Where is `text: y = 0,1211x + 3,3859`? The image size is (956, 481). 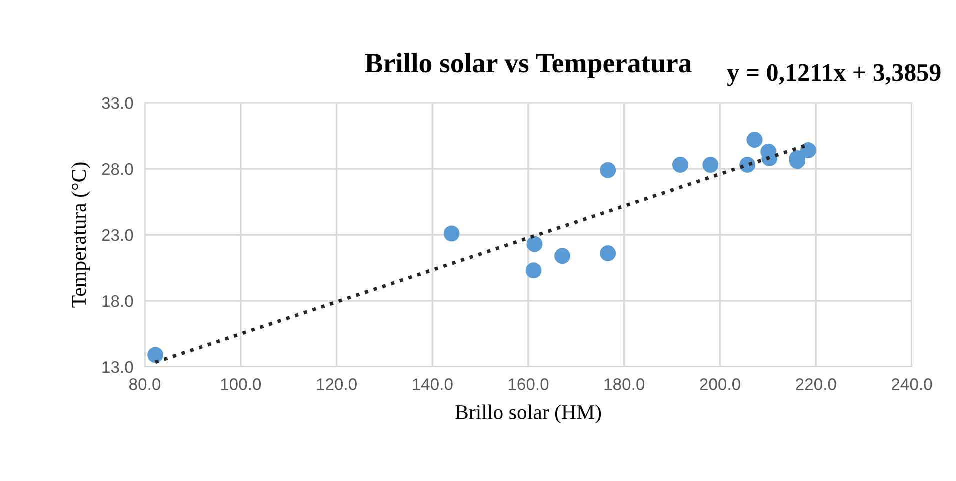 text: y = 0,1211x + 3,3859 is located at coordinates (834, 75).